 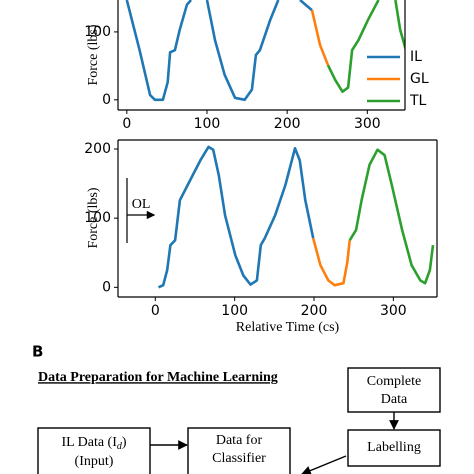 What do you see at coordinates (394, 390) in the screenshot?
I see `complete-box` at bounding box center [394, 390].